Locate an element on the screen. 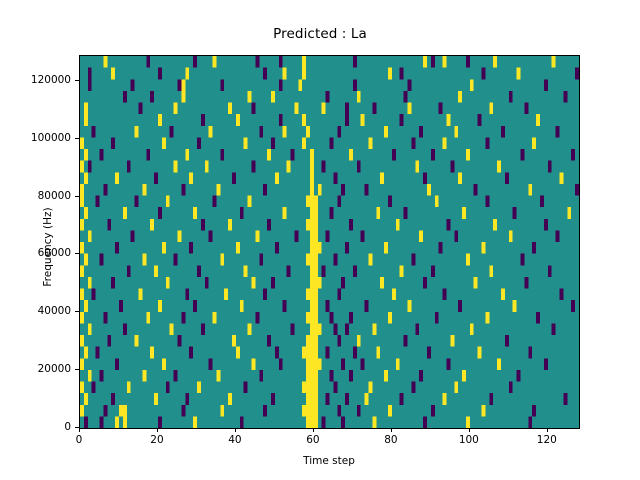 The height and width of the screenshot is (480, 640). y-tick-label: 120000 is located at coordinates (50, 79).